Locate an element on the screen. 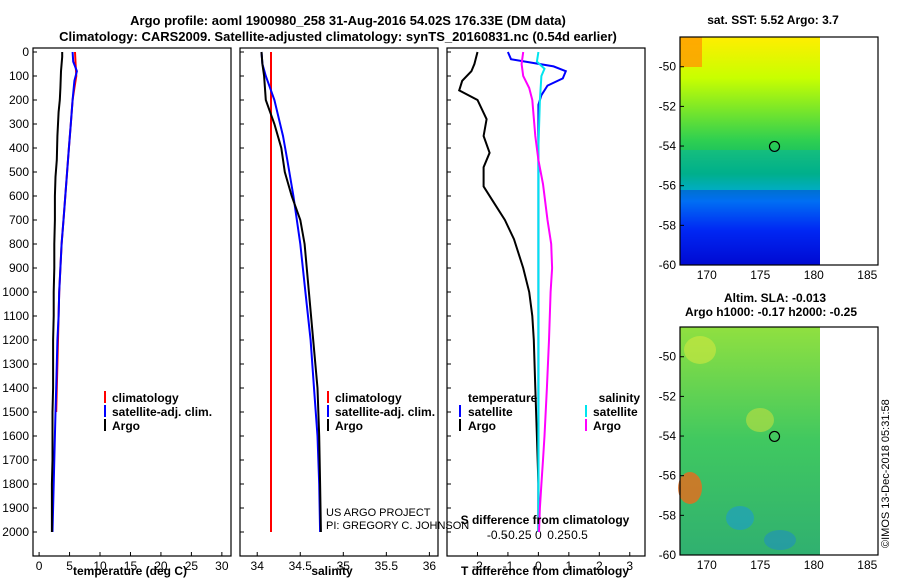 Image resolution: width=900 pixels, height=580 pixels. depth-tick-label: 100 is located at coordinates (19, 76).